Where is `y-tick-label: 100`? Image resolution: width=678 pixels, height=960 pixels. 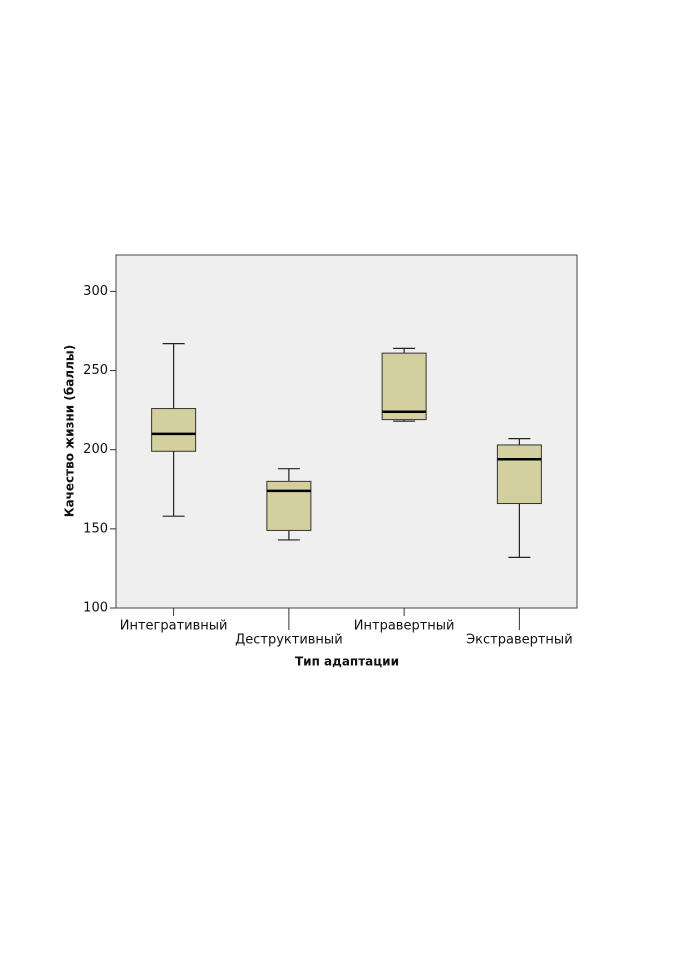 y-tick-label: 100 is located at coordinates (95, 608).